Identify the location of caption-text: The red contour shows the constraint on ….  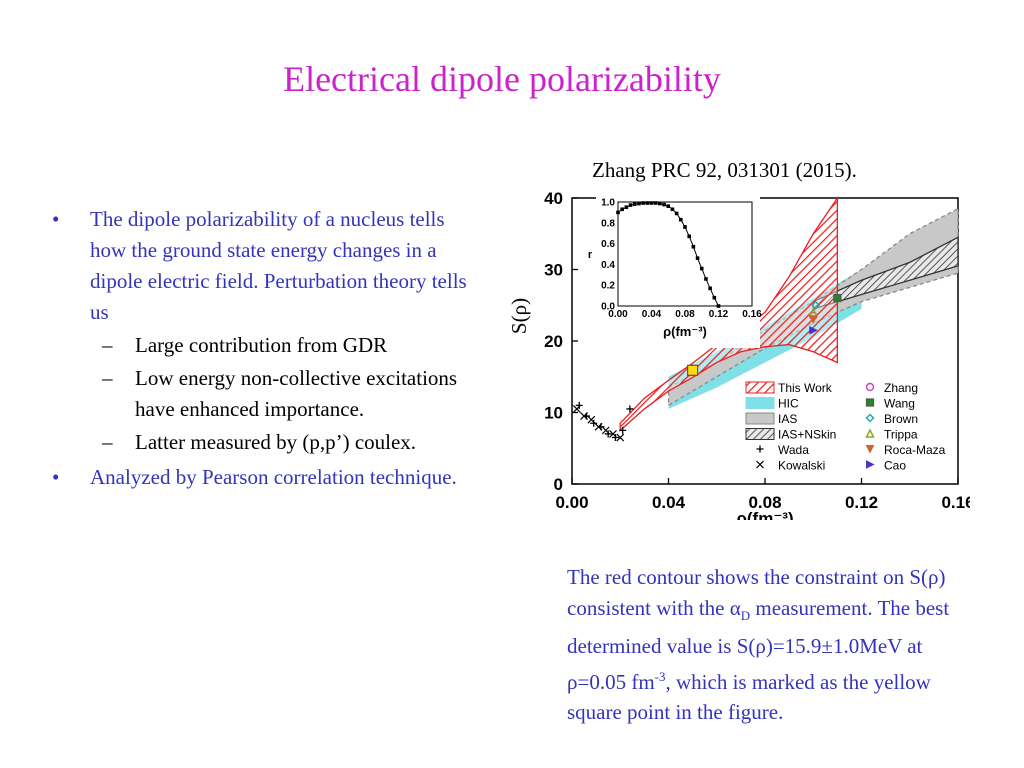
(756, 592).